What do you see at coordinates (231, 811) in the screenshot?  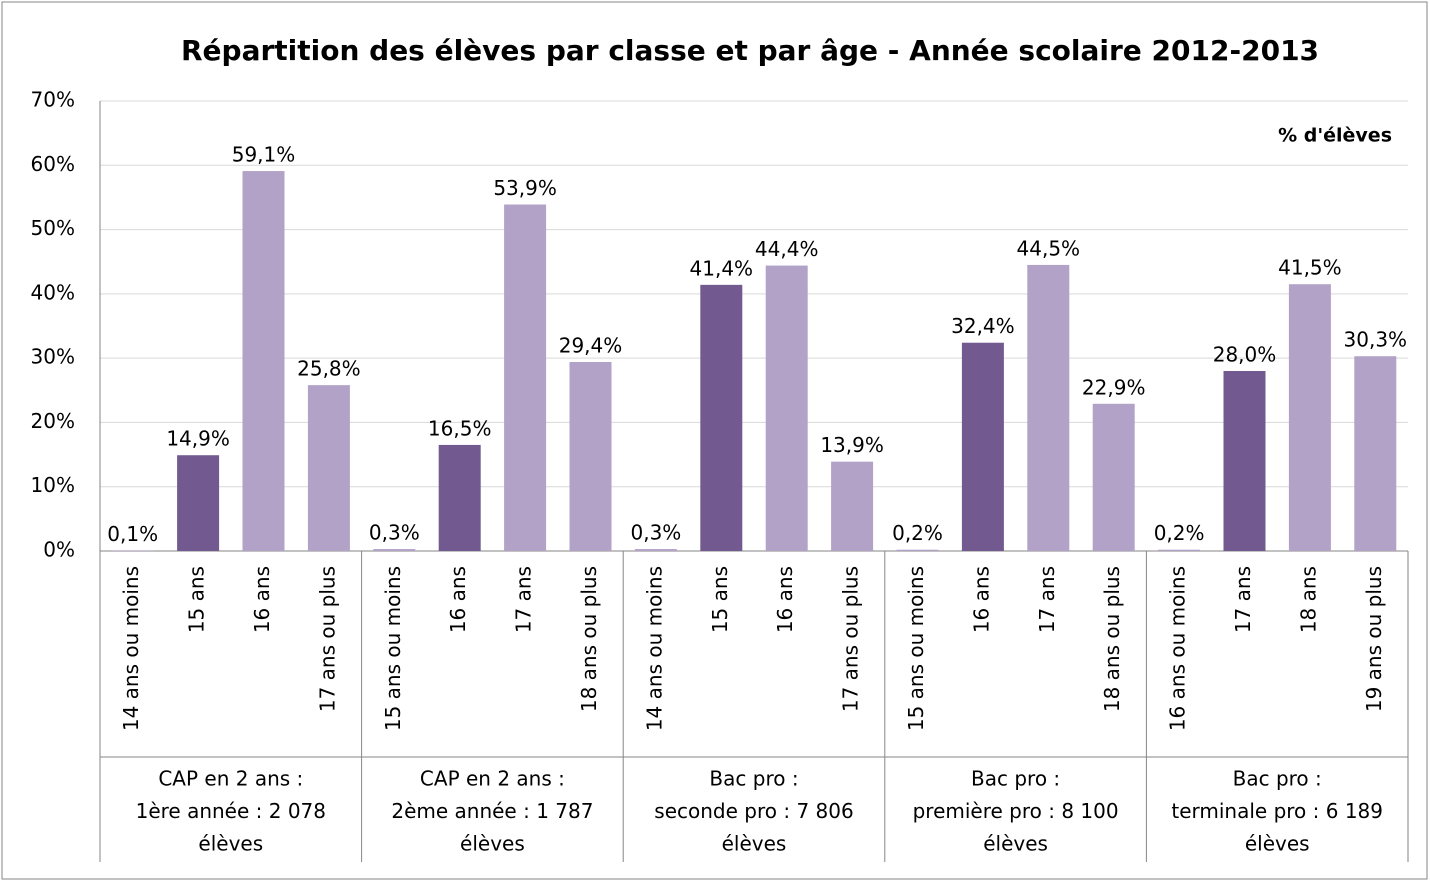 I see `group-label: 1ère année : 2 078` at bounding box center [231, 811].